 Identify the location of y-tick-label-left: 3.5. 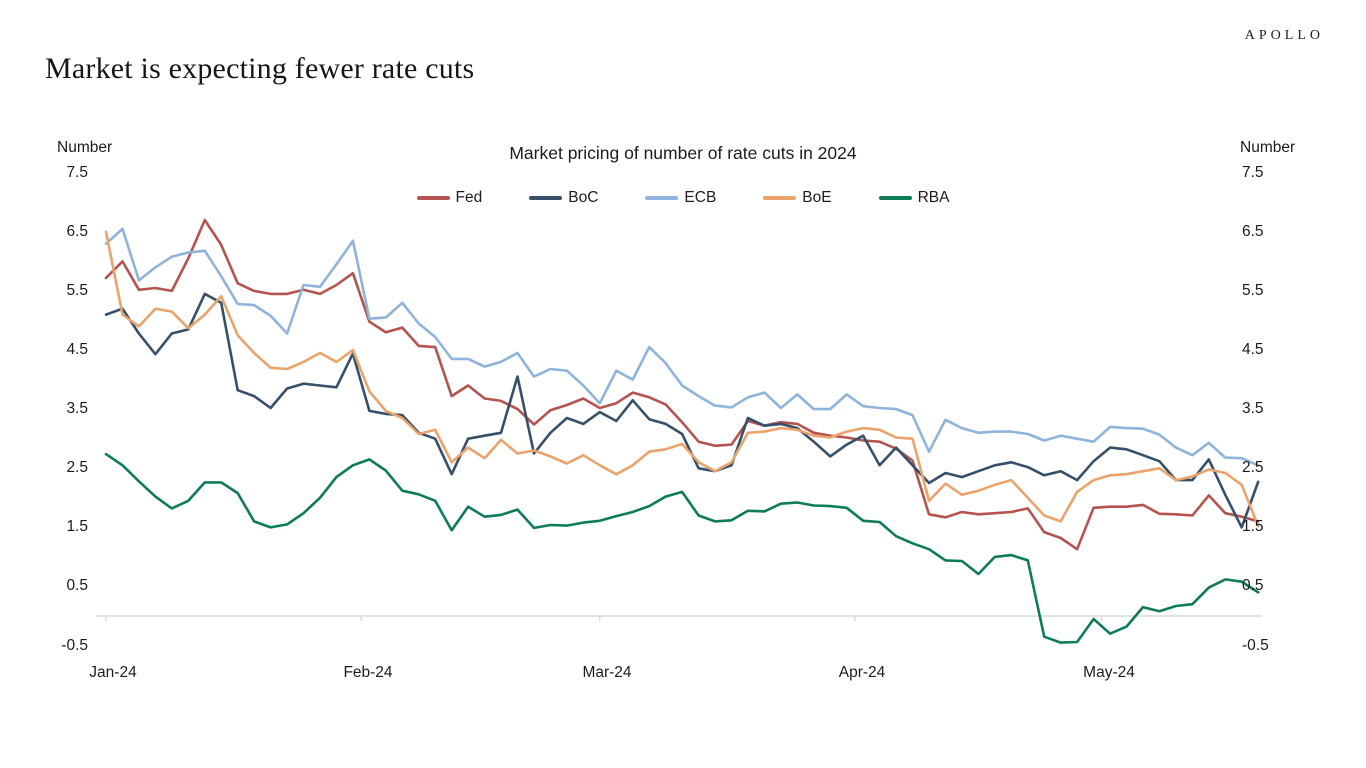
(77, 408).